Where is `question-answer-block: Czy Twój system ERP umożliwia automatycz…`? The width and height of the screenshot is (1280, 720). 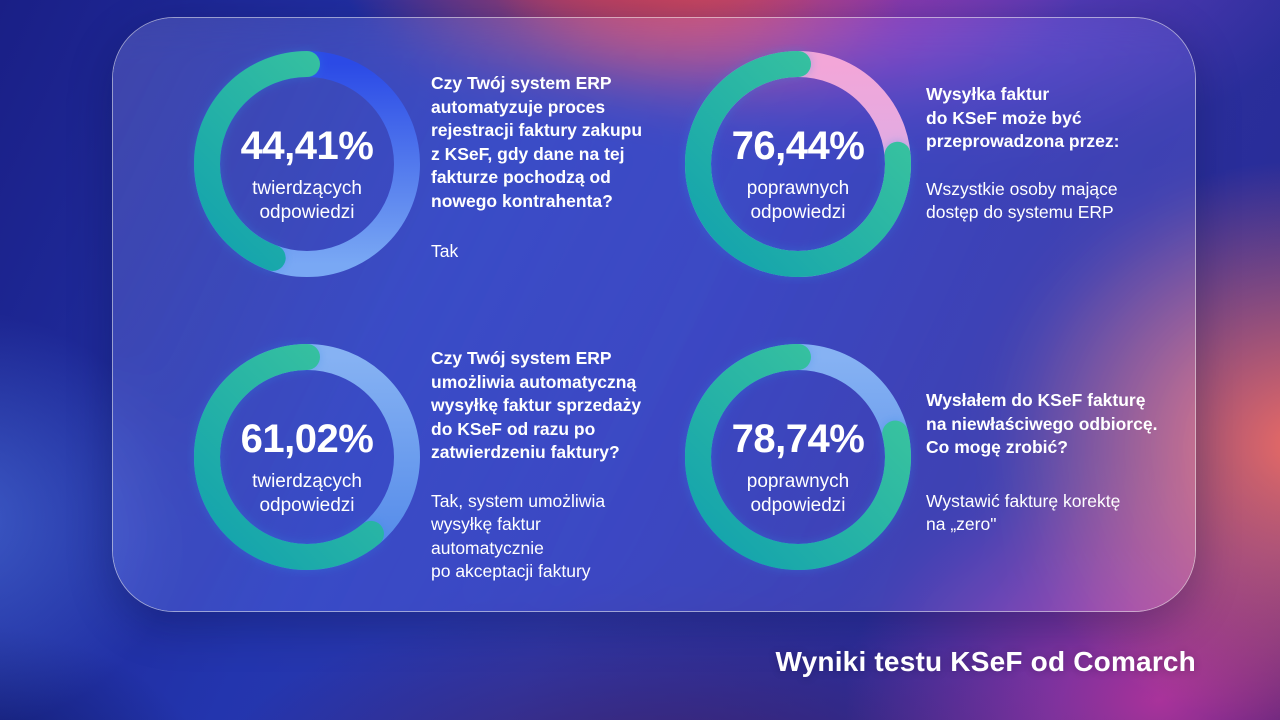 question-answer-block: Czy Twój system ERP umożliwia automatycz… is located at coordinates (558, 465).